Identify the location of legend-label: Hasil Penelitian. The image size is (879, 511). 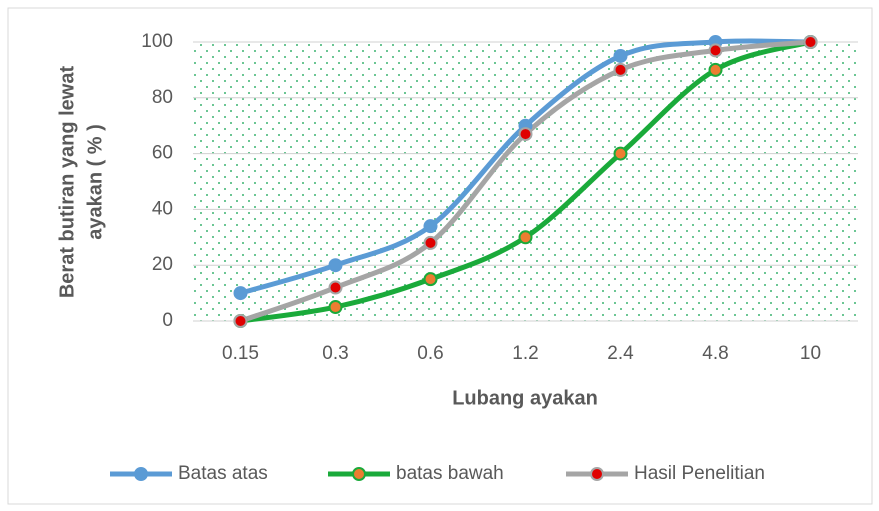
(699, 473).